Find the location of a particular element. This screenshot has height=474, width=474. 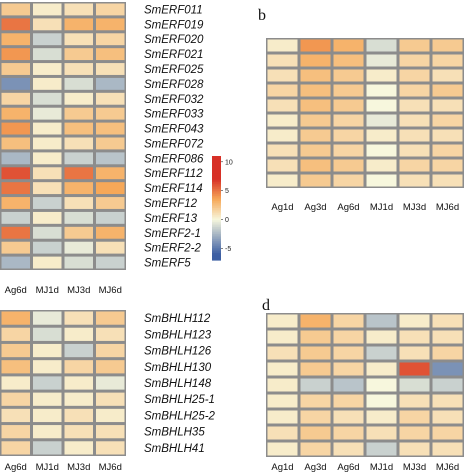

colorbar-tick-label: 0 is located at coordinates (227, 220).